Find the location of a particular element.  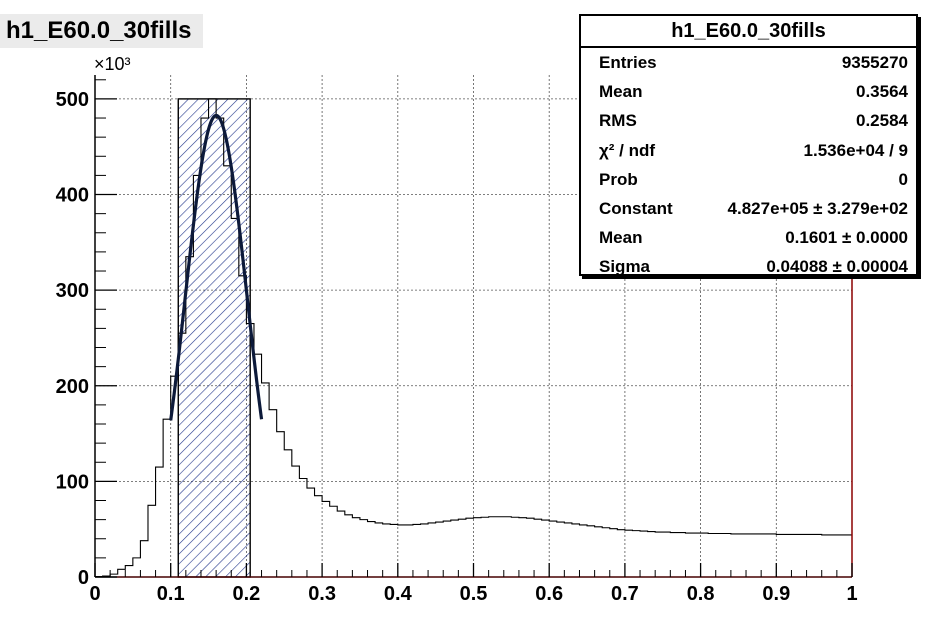

stats-label: Entries is located at coordinates (628, 62).